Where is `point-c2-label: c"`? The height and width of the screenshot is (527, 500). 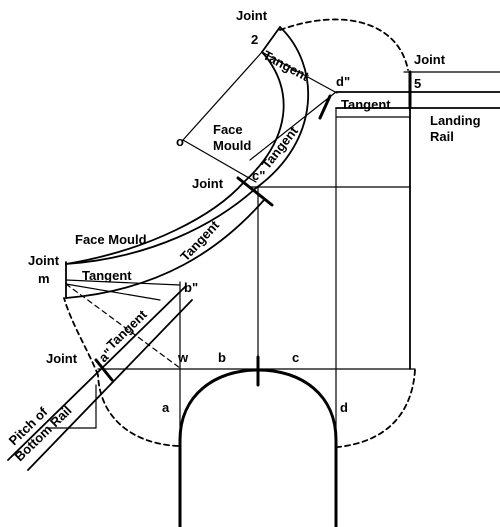
point-c2-label: c" is located at coordinates (258, 175).